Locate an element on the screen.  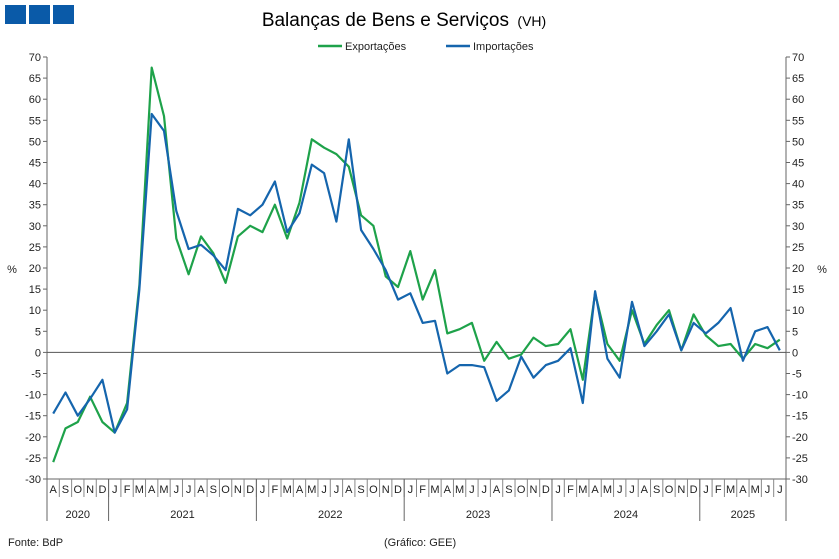
y-tick-label-right: 65 is located at coordinates (798, 79).